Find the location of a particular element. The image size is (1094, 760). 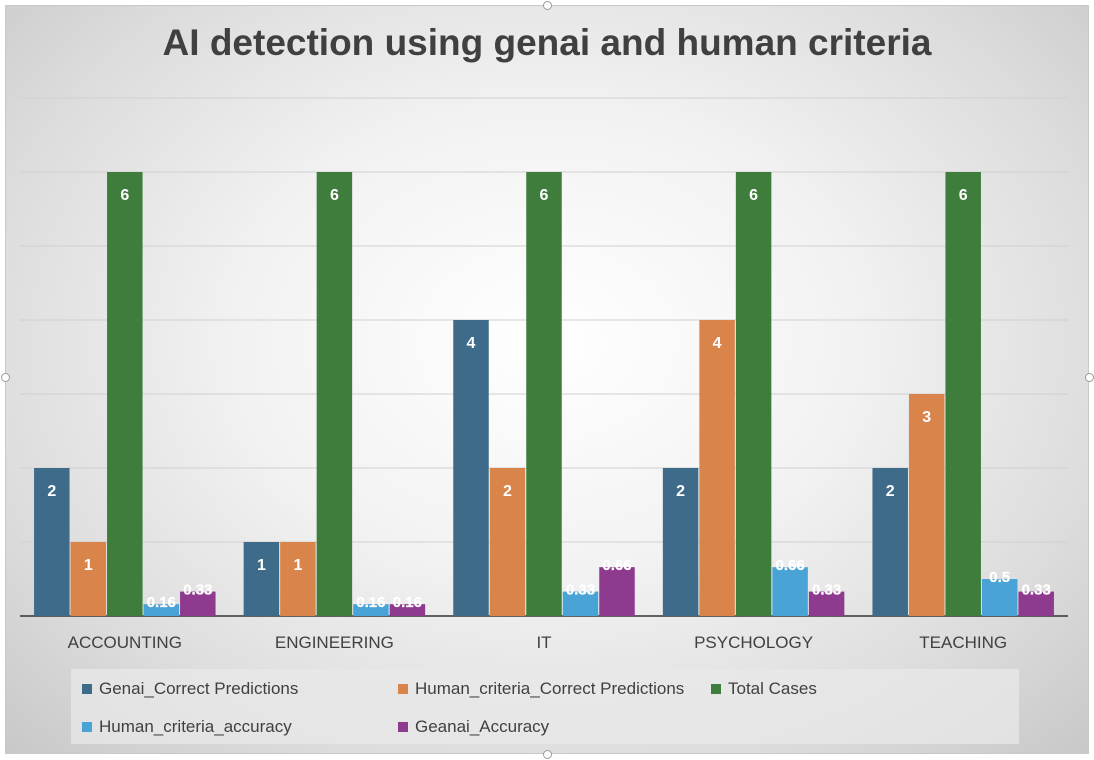

x-tick-label: TEACHING is located at coordinates (963, 642).